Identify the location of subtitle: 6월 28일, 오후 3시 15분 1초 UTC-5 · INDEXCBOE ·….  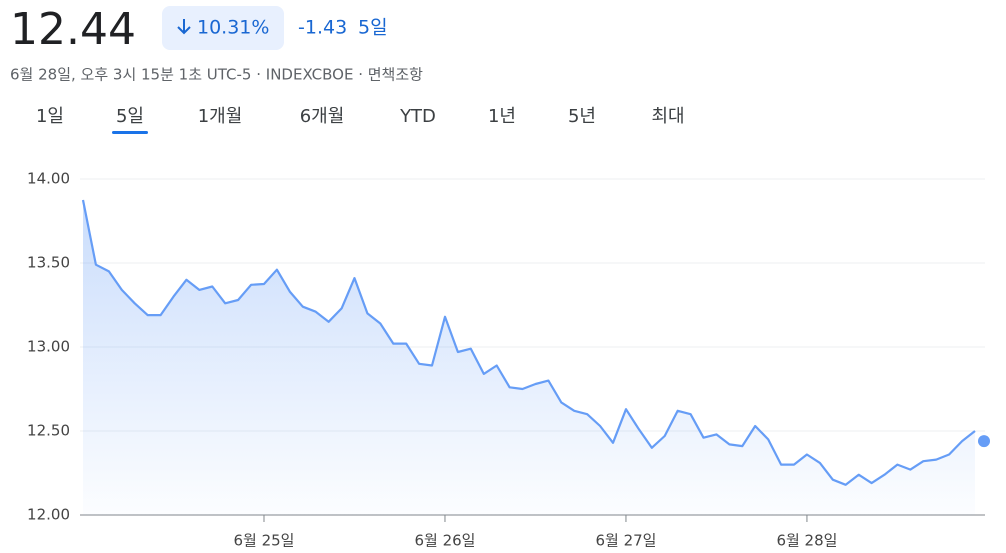
(216, 75).